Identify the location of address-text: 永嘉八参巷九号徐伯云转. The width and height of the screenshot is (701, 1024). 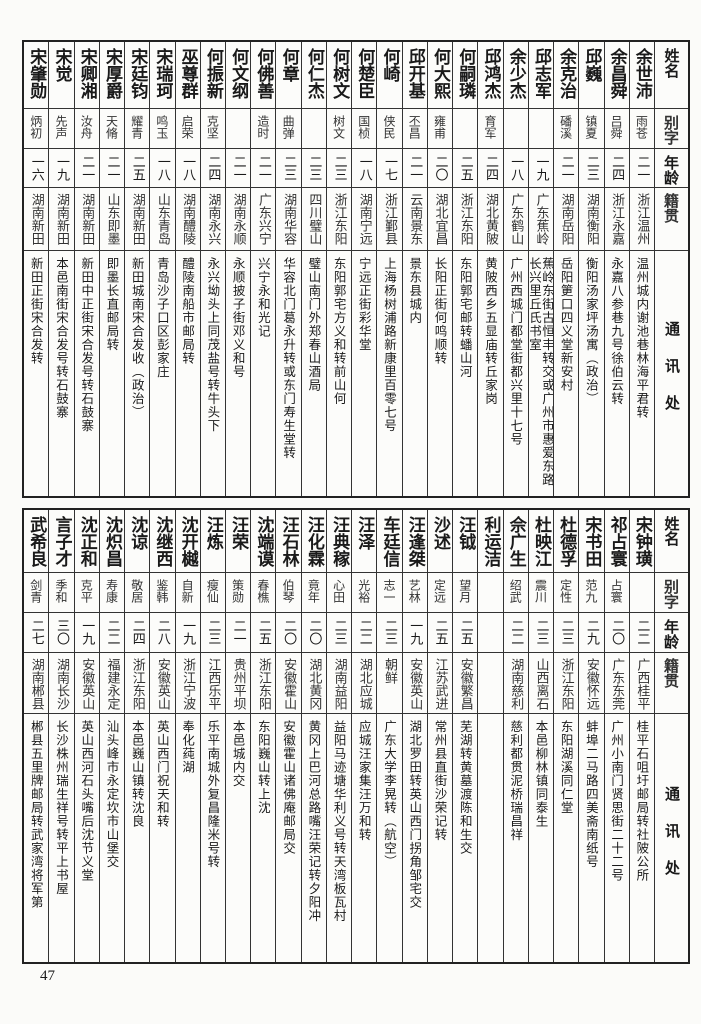
(617, 331).